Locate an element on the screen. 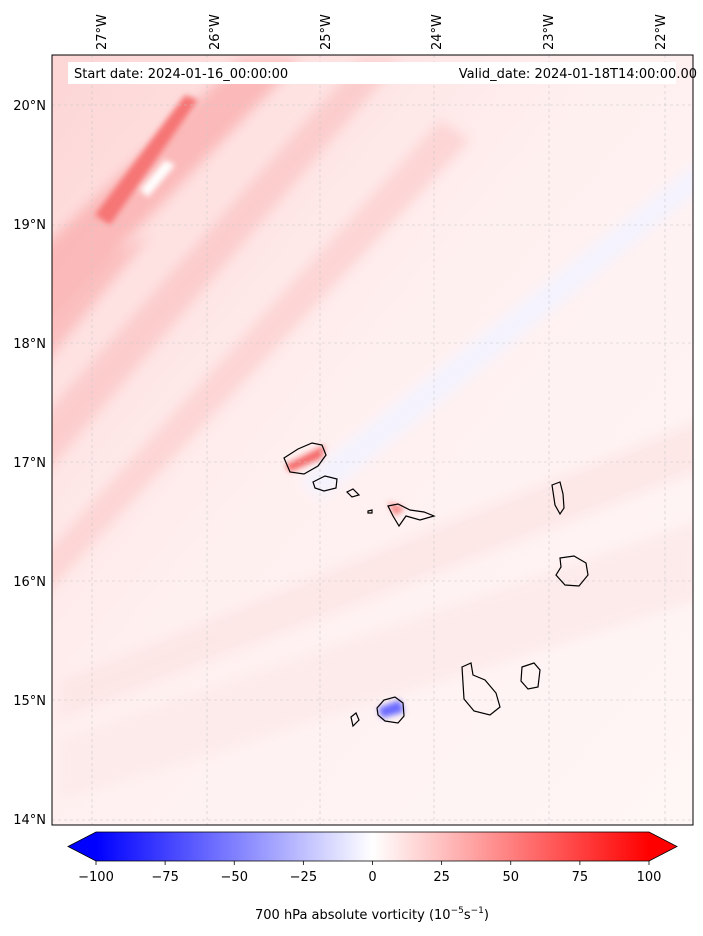  lat-tick-label: 19°N is located at coordinates (29, 225).